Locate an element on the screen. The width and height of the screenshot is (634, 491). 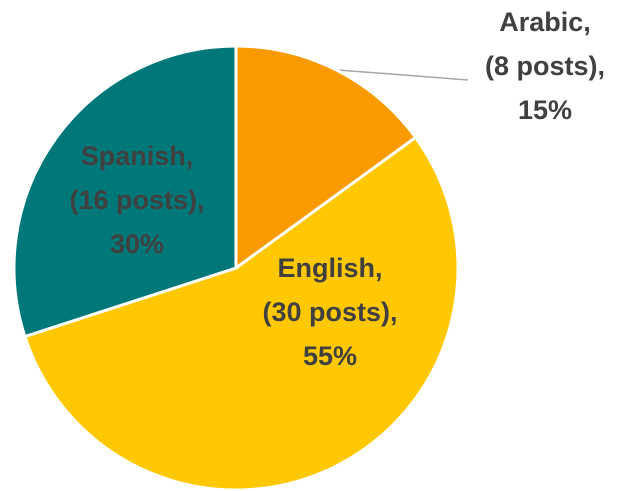
data-label: (30 posts), is located at coordinates (329, 312).